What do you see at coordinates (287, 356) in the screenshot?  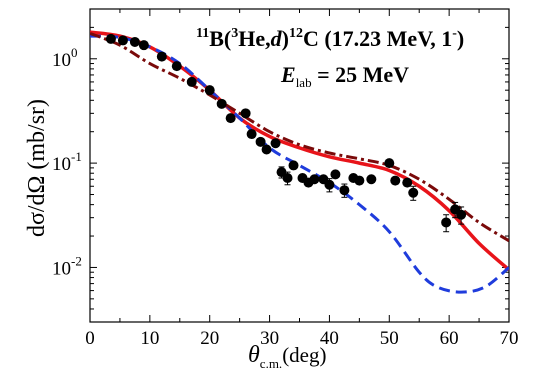 I see `x-axis-label: θc.m.(deg)` at bounding box center [287, 356].